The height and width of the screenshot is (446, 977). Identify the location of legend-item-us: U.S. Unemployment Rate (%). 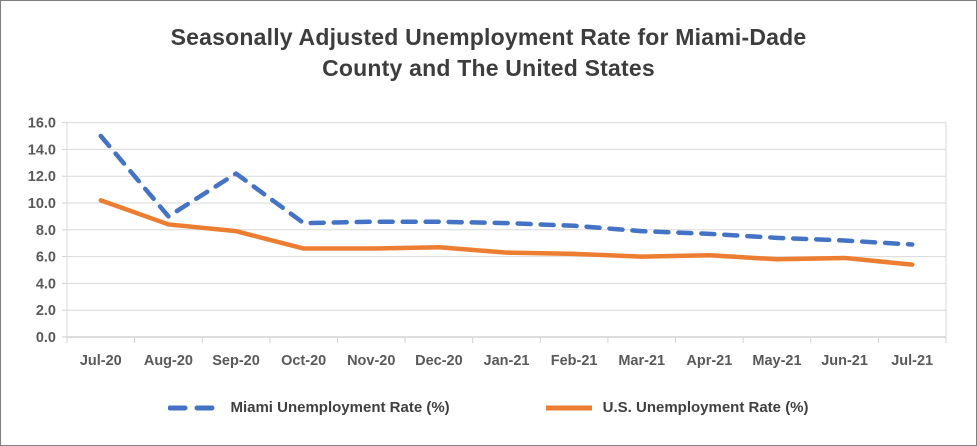
(677, 407).